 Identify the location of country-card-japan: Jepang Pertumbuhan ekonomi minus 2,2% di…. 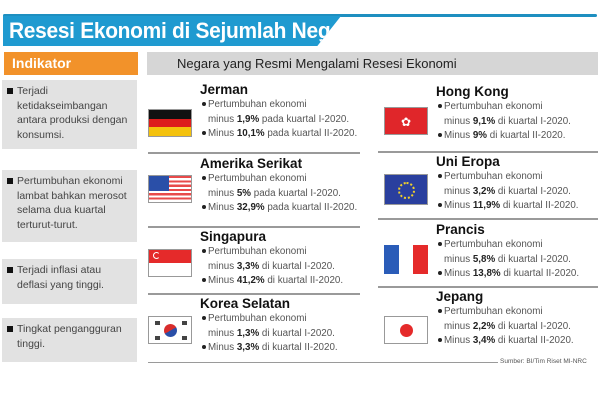
(491, 323).